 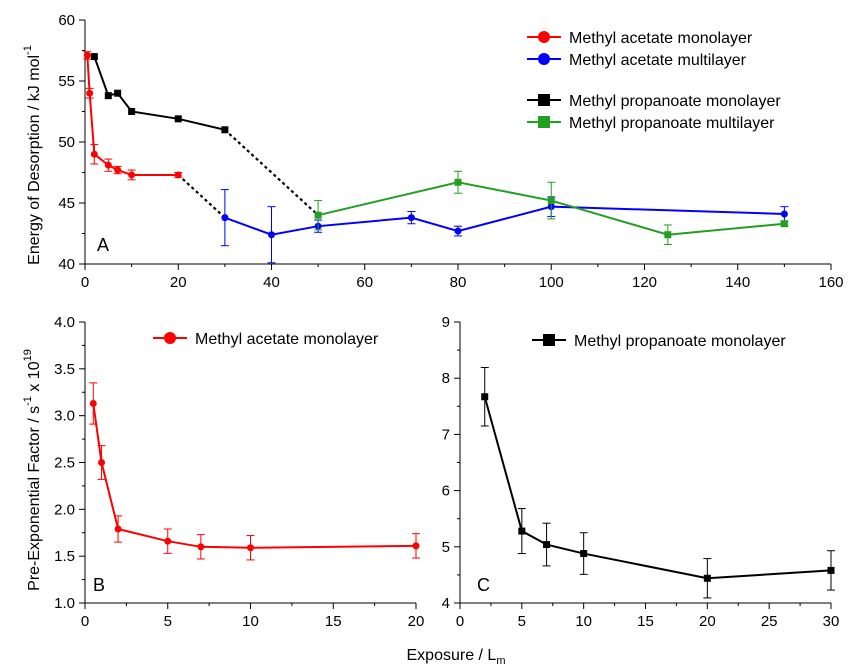 What do you see at coordinates (658, 60) in the screenshot?
I see `panel-a-legend-label: Methyl acetate multilayer` at bounding box center [658, 60].